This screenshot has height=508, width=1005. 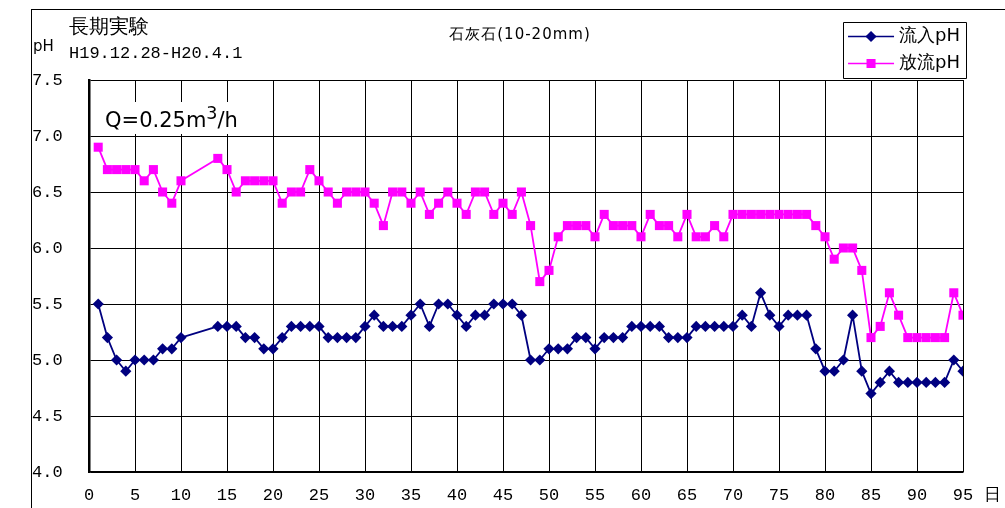 I want to click on x-tick-label: 10, so click(x=181, y=495).